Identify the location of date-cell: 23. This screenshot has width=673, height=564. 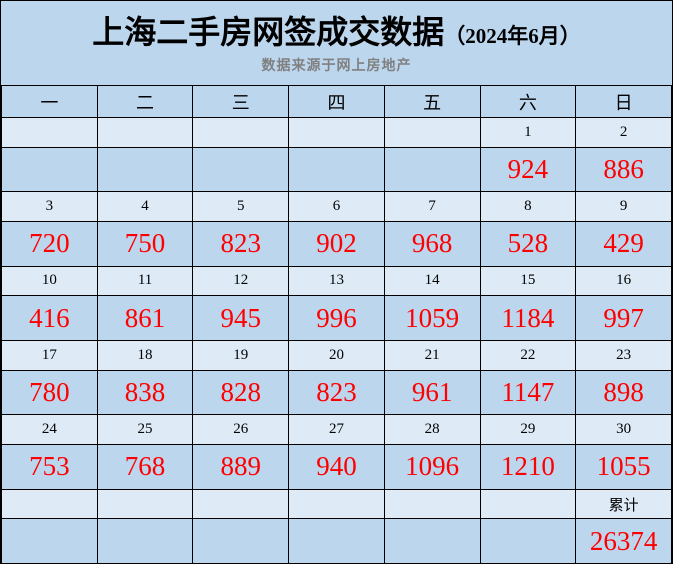
(623, 355).